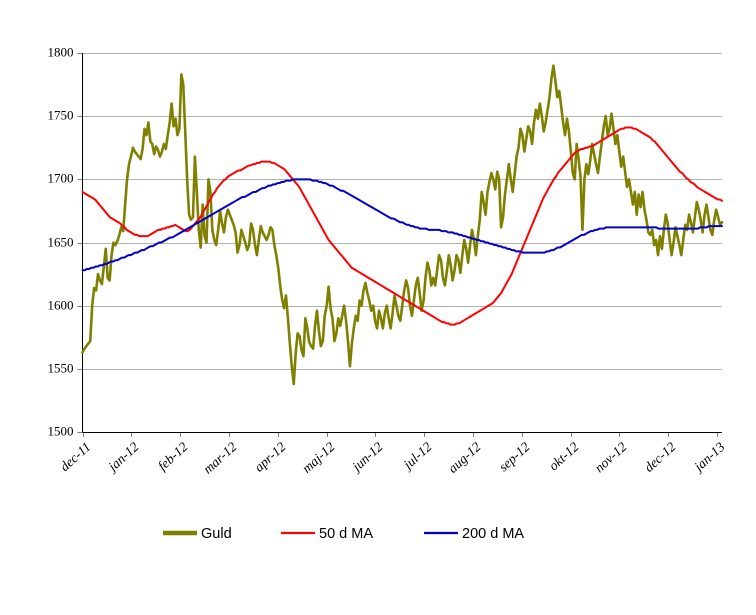 The width and height of the screenshot is (756, 615). I want to click on y-axis-label: 1650, so click(61, 241).